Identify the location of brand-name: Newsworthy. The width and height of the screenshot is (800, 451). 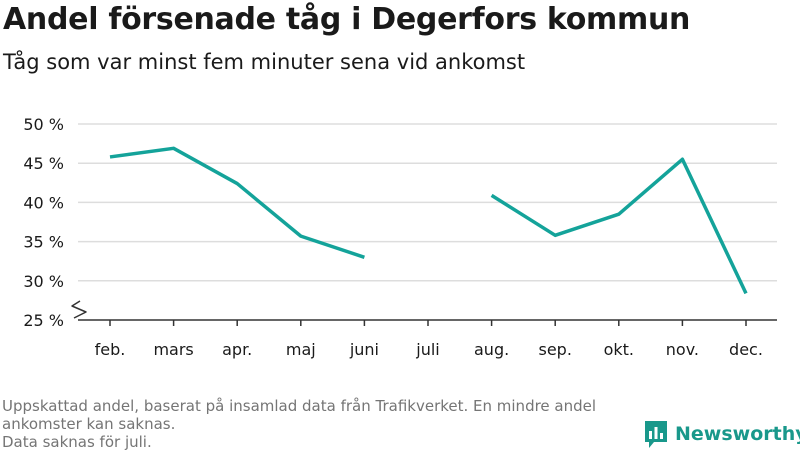
(737, 434).